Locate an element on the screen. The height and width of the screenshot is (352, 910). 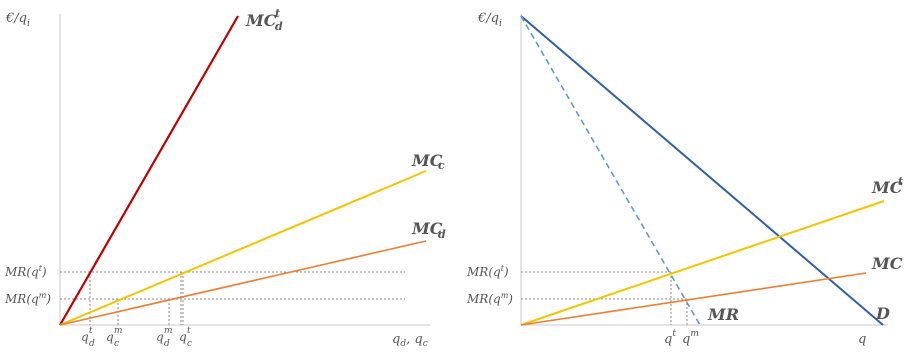
left-x-tick-qdm: q m d is located at coordinates (164, 337).